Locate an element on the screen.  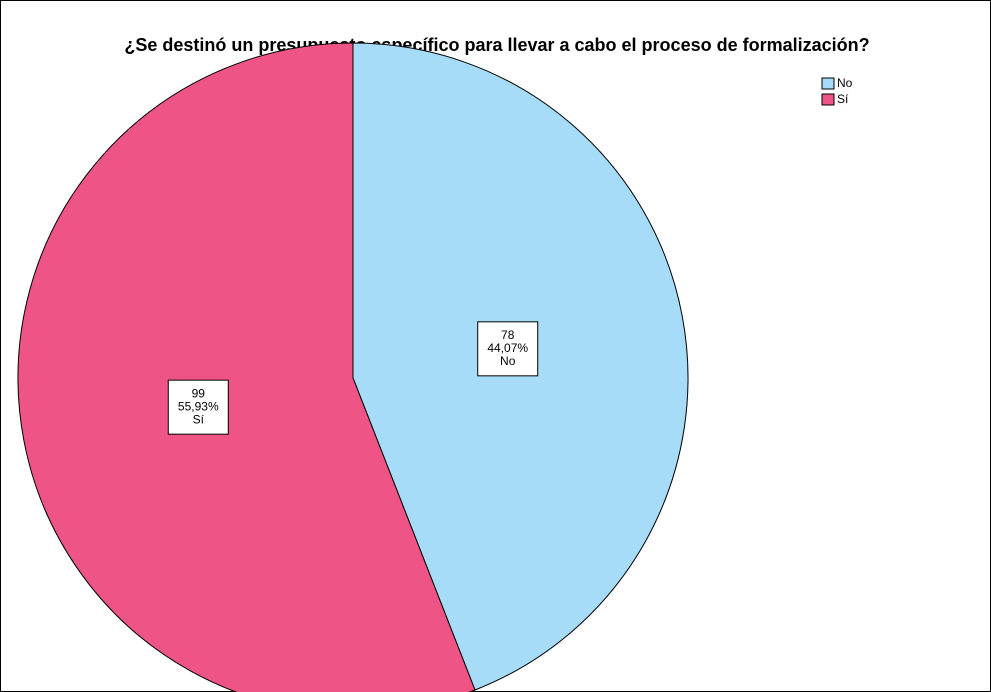
data-label-count: 99 is located at coordinates (199, 393).